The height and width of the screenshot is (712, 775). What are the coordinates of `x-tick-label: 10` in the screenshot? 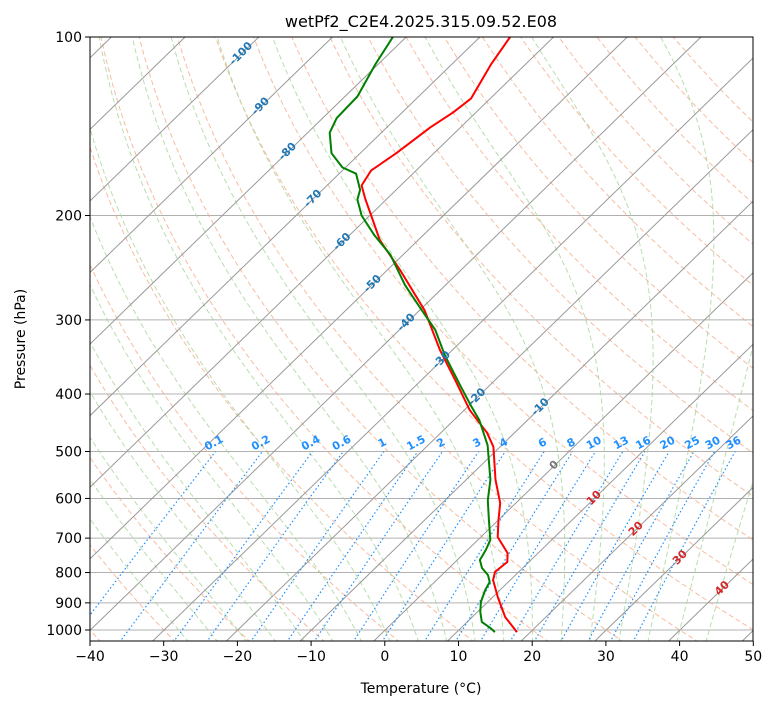 It's located at (459, 657).